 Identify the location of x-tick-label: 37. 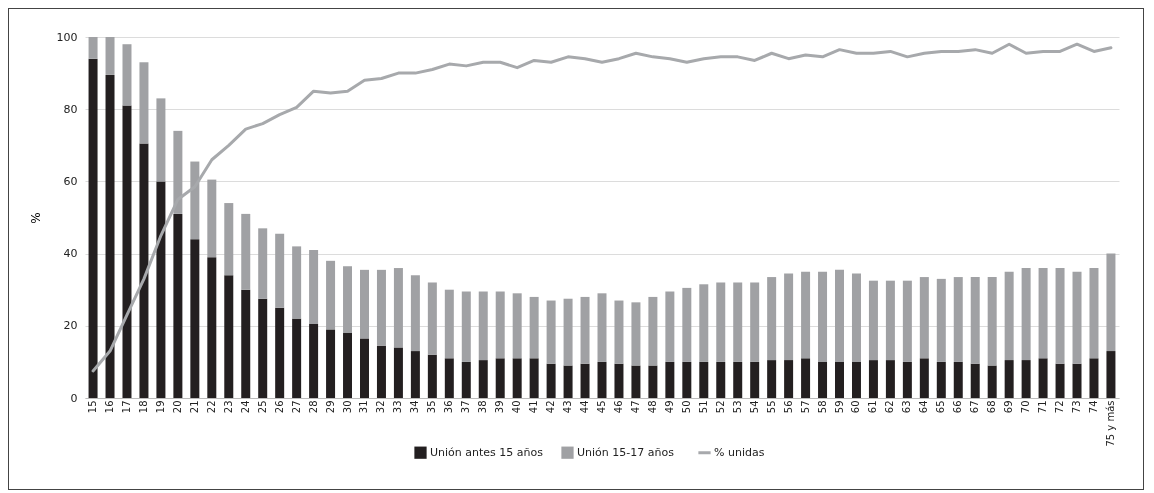
(466, 407).